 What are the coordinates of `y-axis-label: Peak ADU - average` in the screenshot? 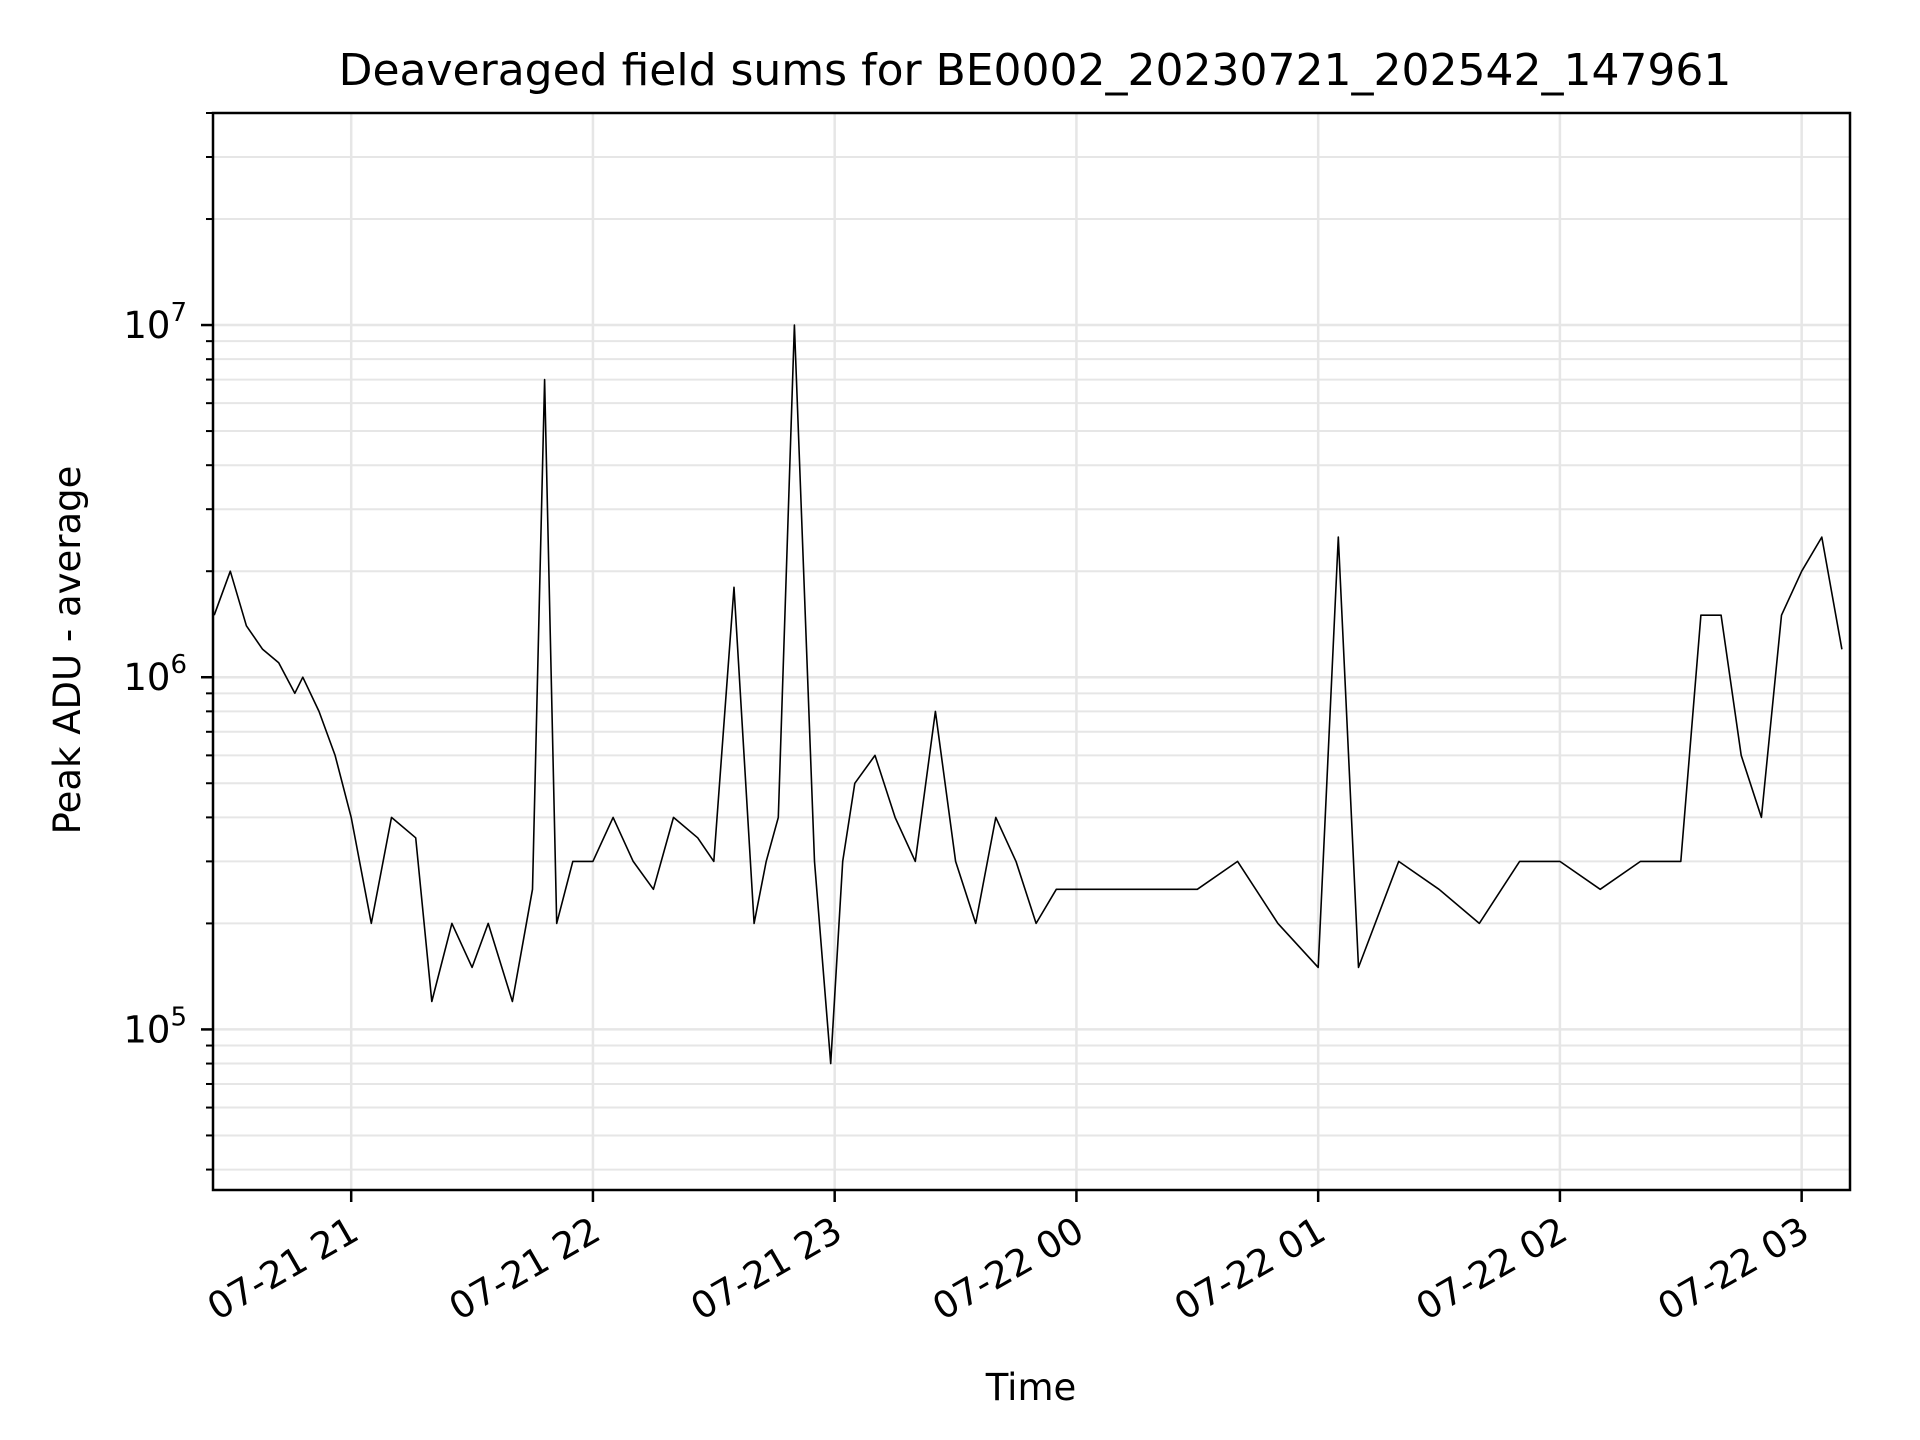 It's located at (67, 650).